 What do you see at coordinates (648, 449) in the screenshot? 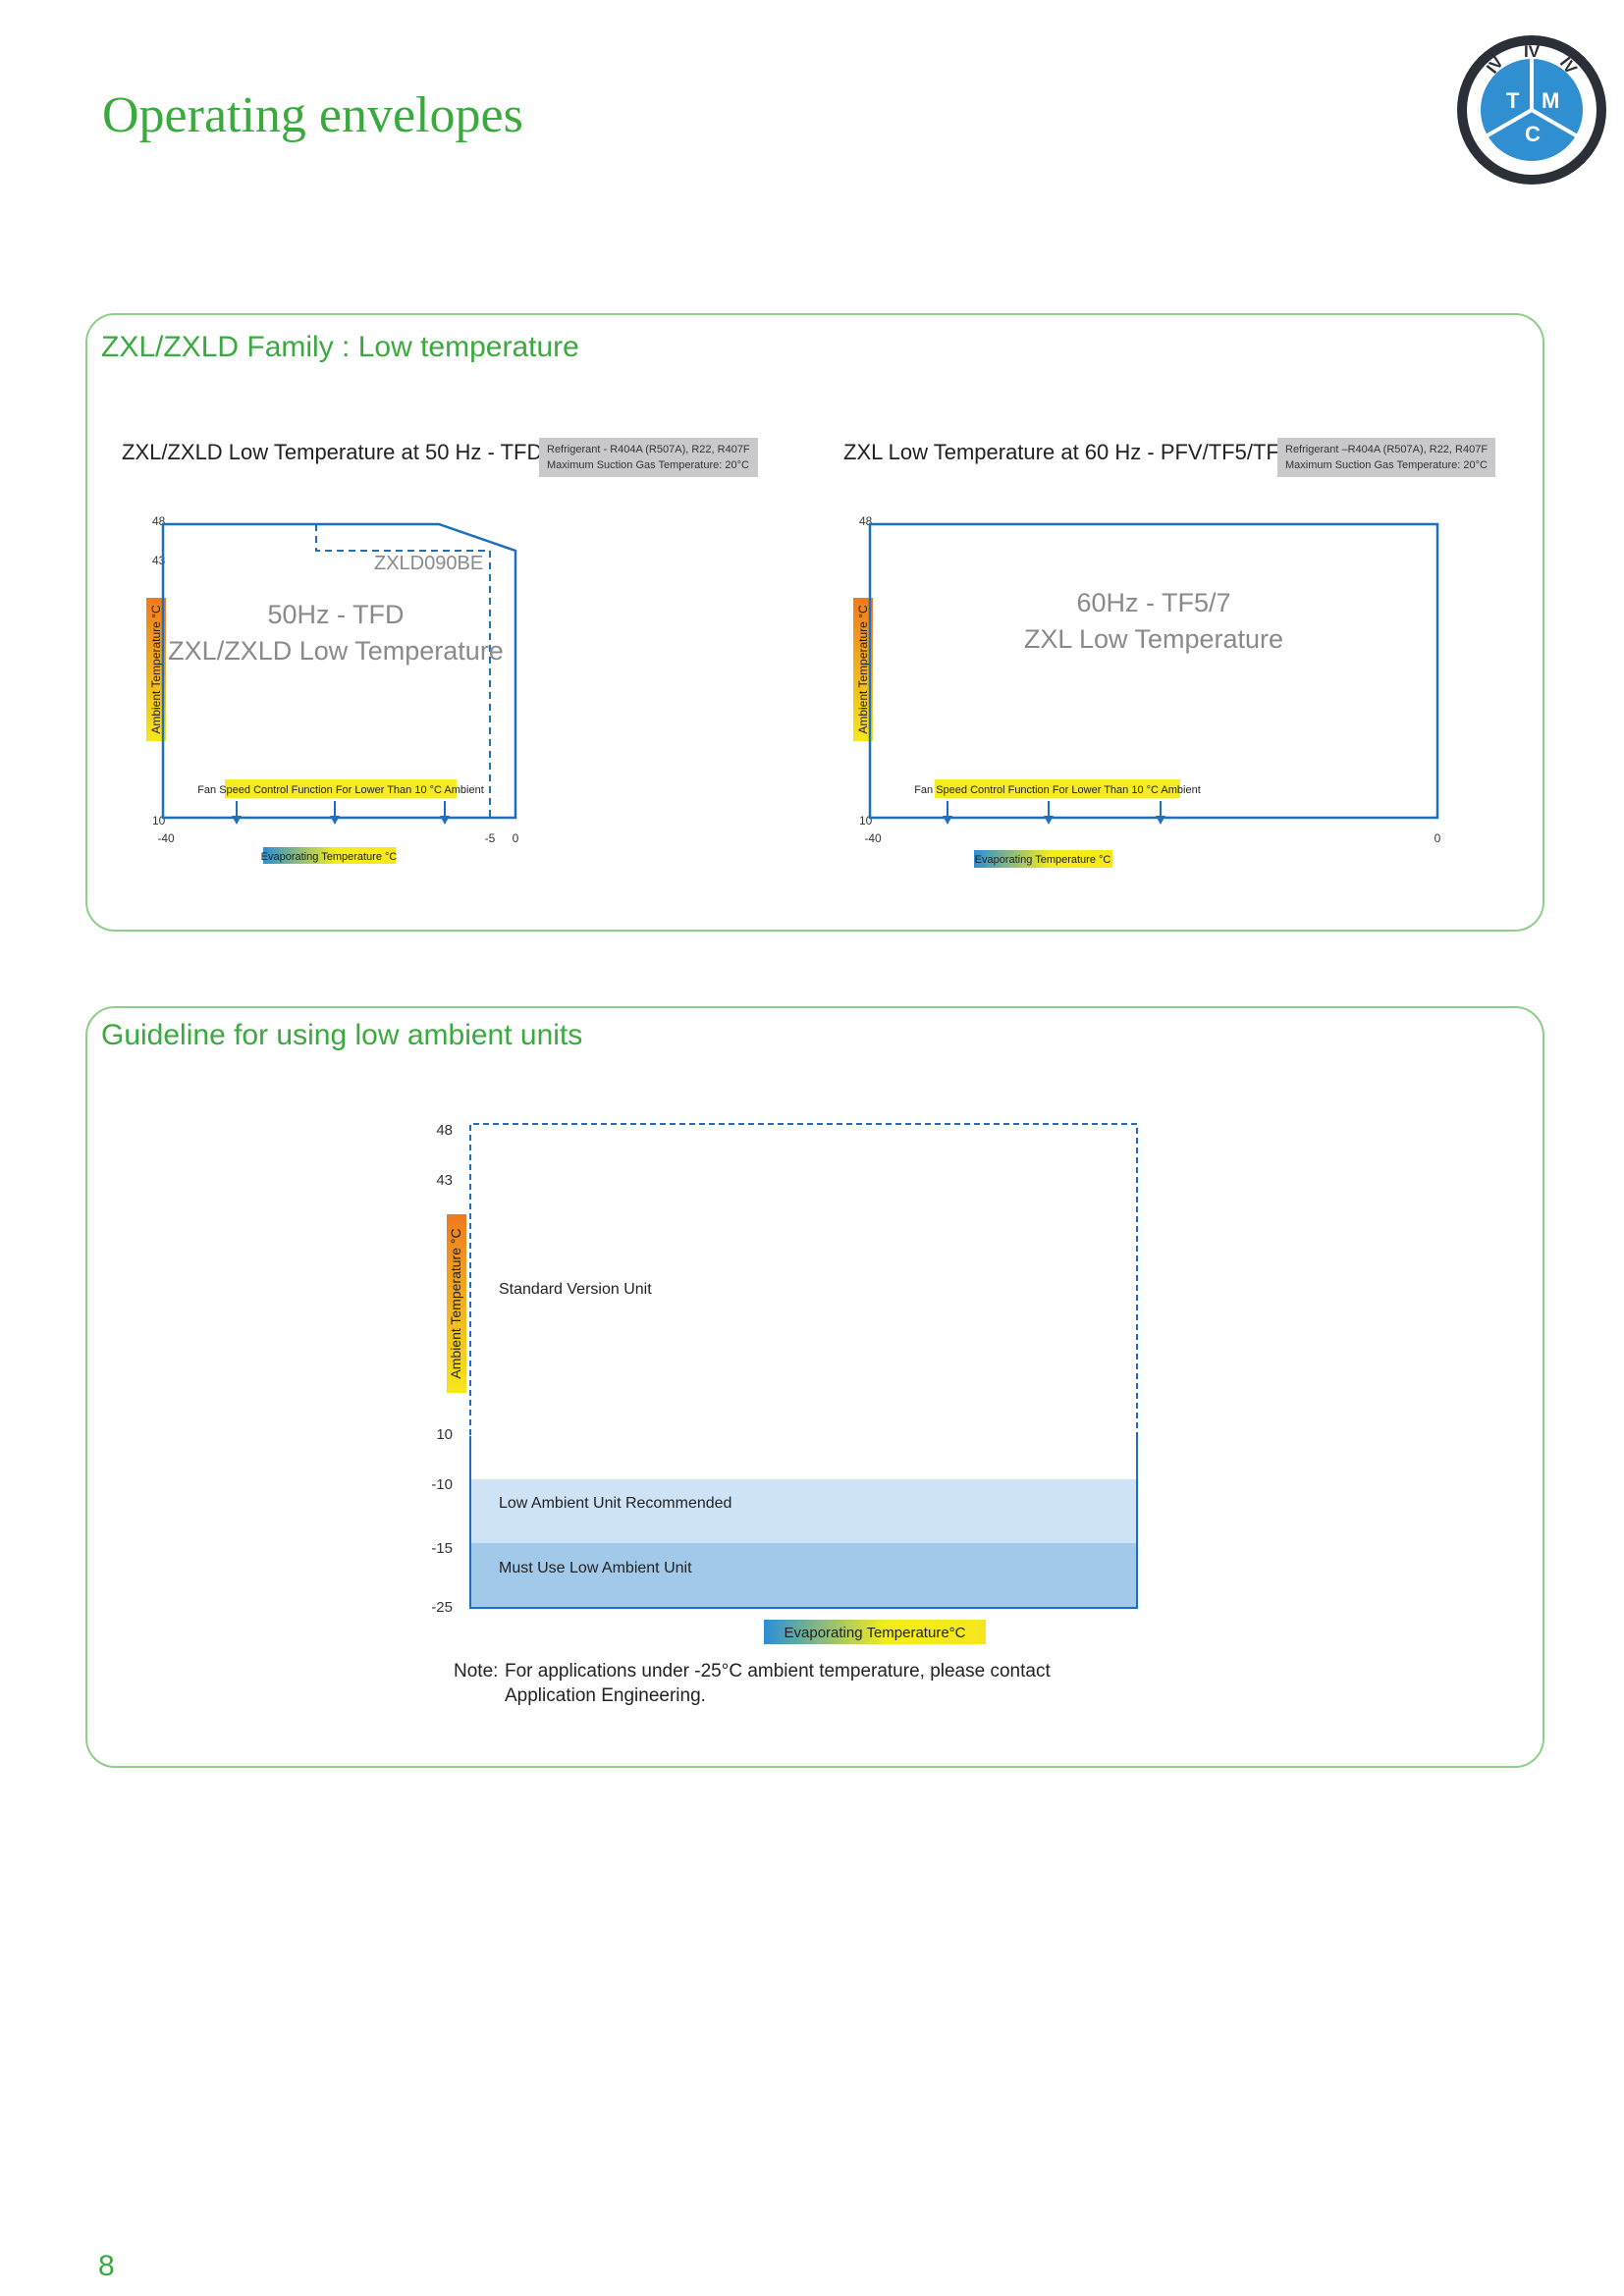
I see `chart1-refrigerant: Refrigerant - R404A (R507A), R22, R407F` at bounding box center [648, 449].